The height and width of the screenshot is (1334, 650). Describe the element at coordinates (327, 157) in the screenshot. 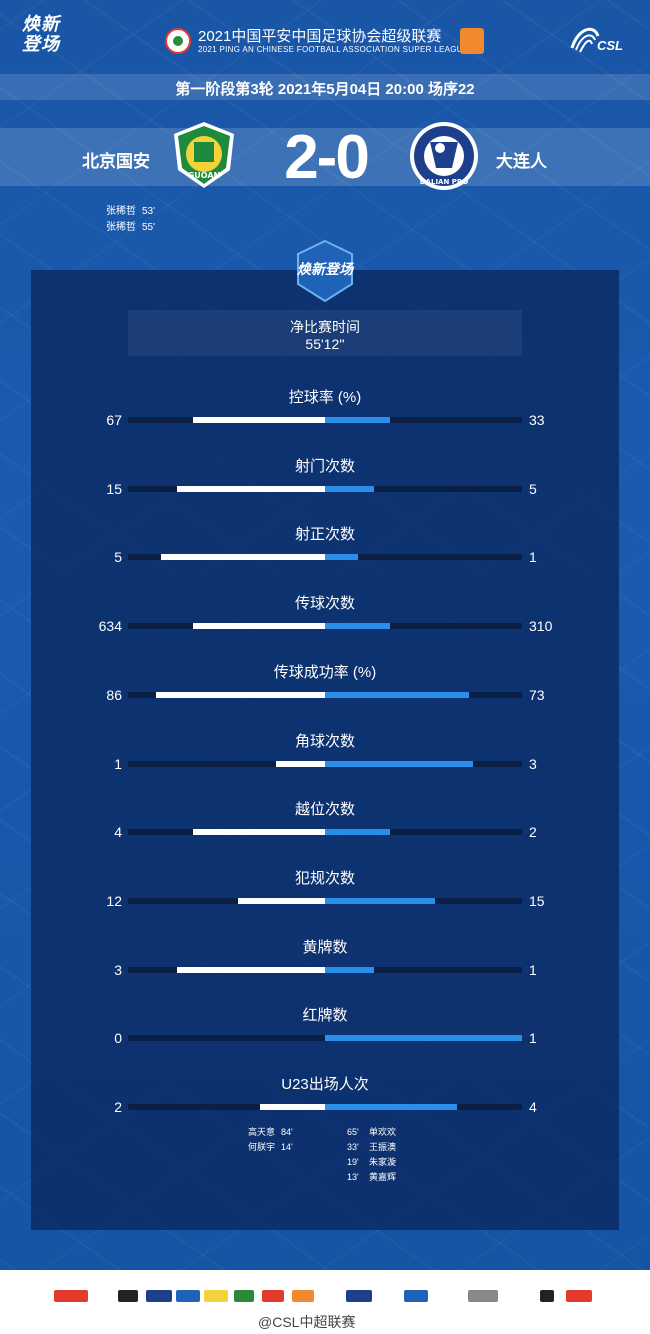

I see `match-score: 2-0` at that location.